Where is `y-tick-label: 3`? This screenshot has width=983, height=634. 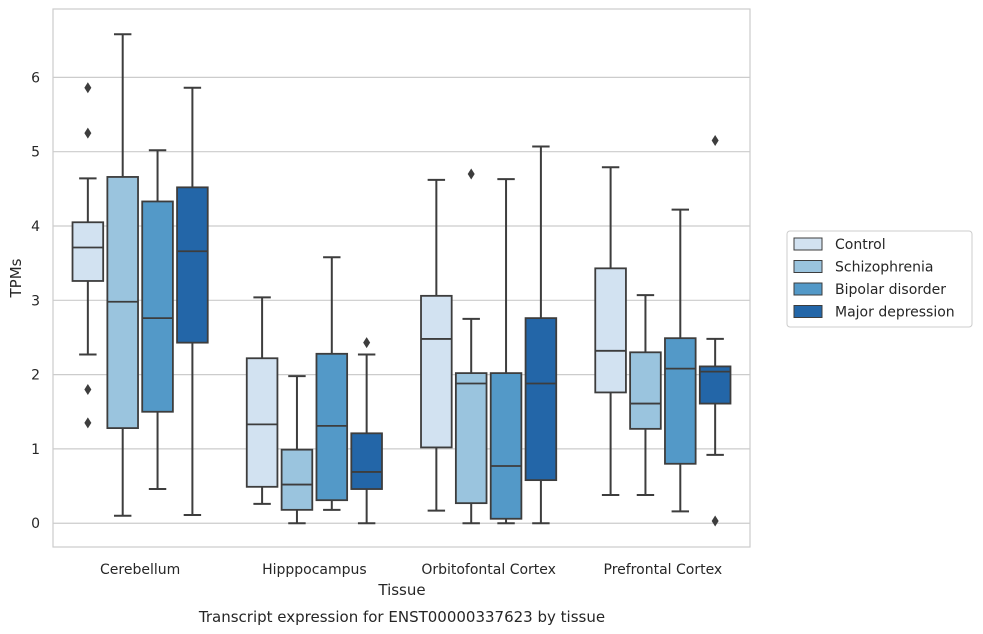
y-tick-label: 3 is located at coordinates (35, 301).